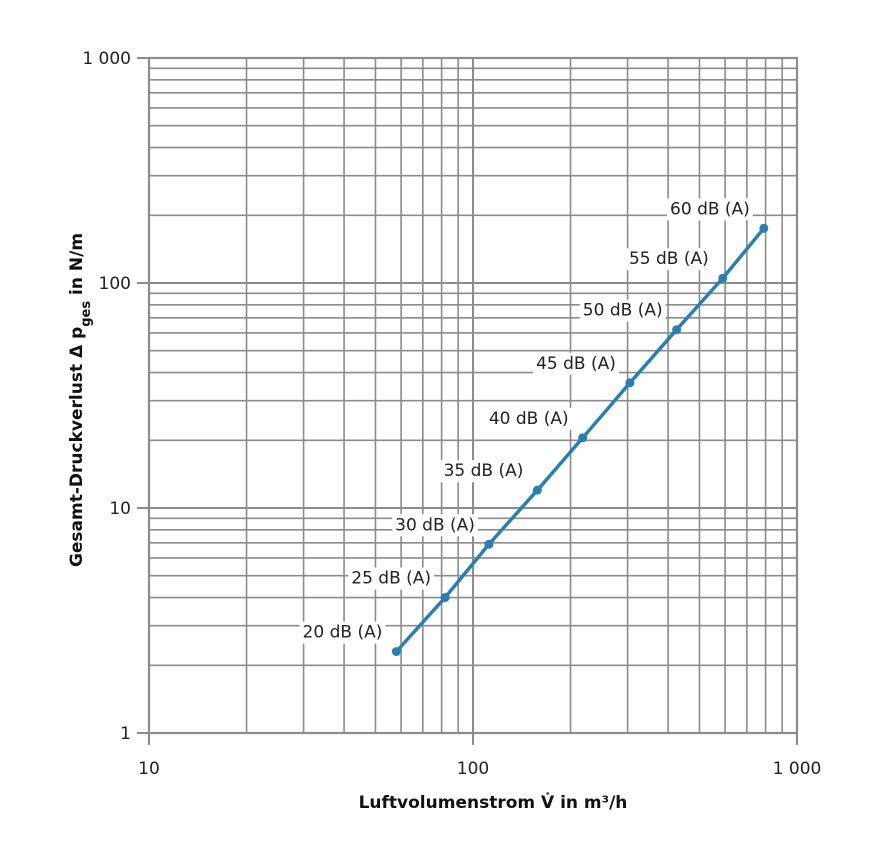 The image size is (871, 860). Describe the element at coordinates (120, 509) in the screenshot. I see `y-tick-label: 10` at that location.